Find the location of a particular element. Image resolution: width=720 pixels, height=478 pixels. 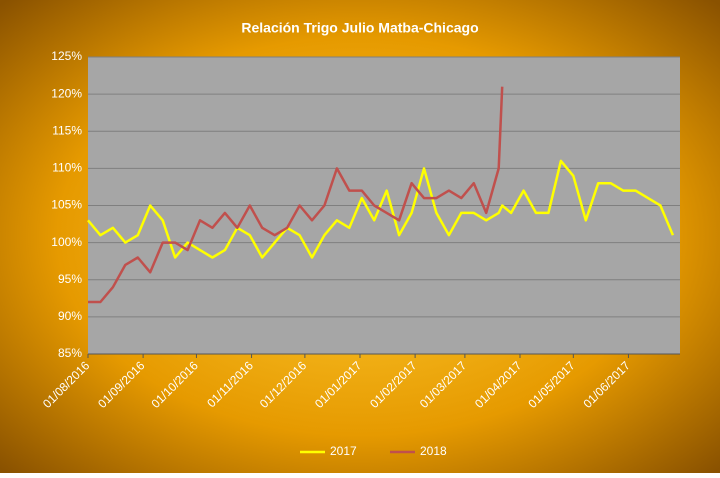

y-tick-label: 85% is located at coordinates (70, 353).